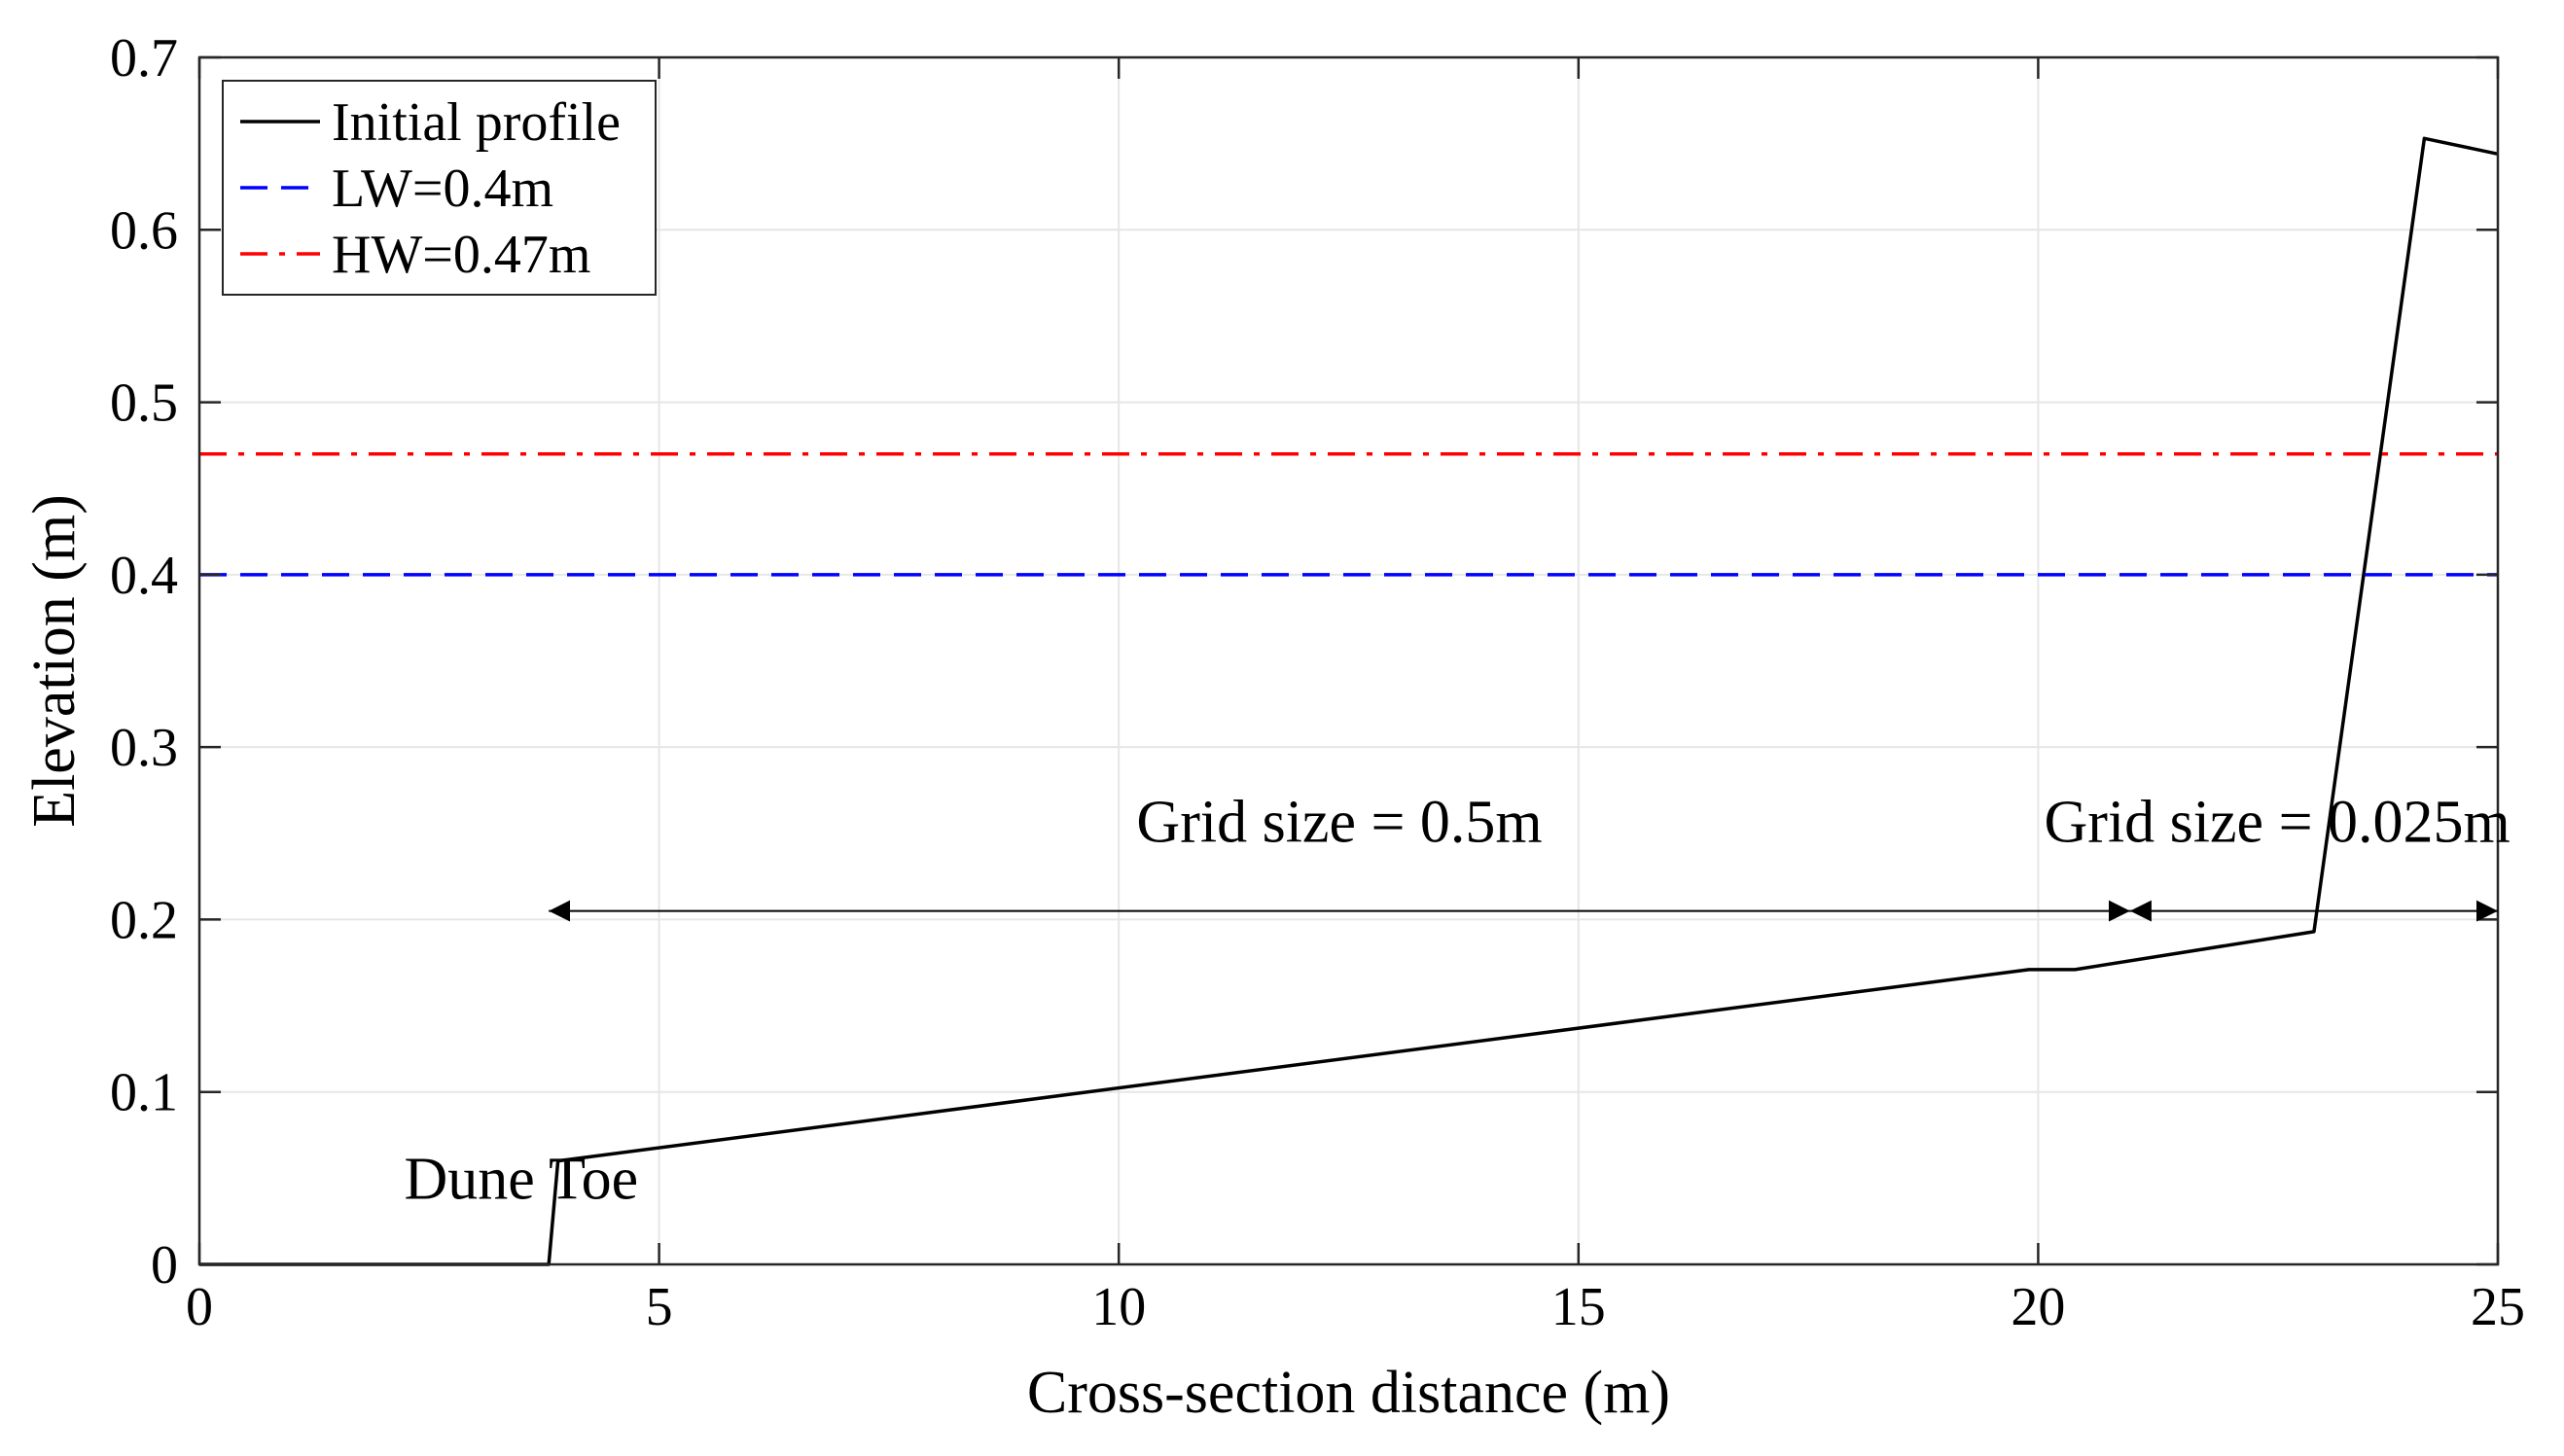 The image size is (2564, 1456). What do you see at coordinates (165, 1265) in the screenshot?
I see `y-tick-label: 0` at bounding box center [165, 1265].